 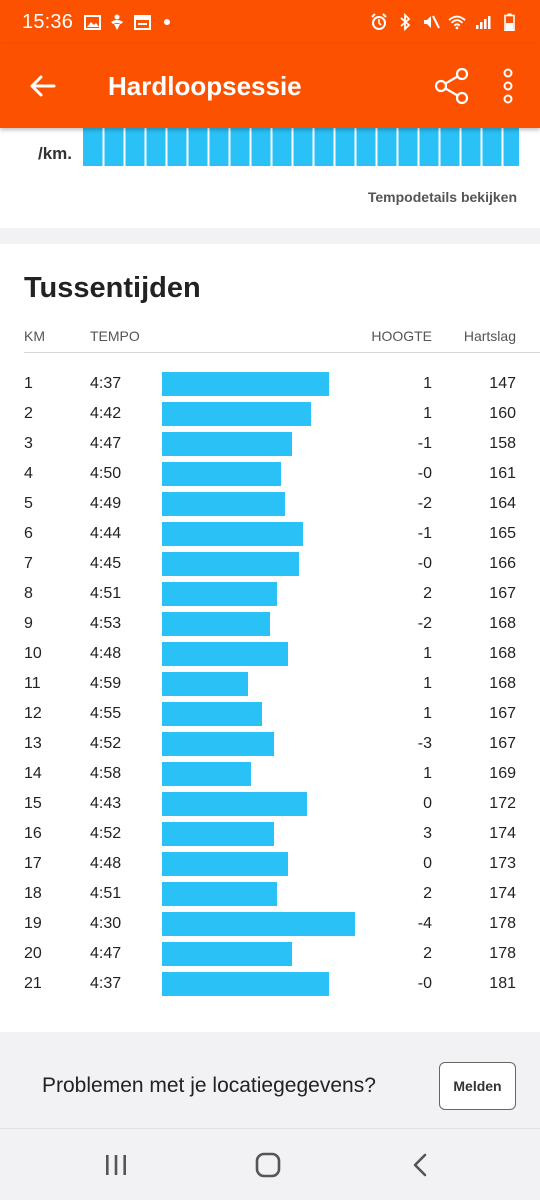 I want to click on split-row: 4 4:50 -0 161, so click(x=270, y=473).